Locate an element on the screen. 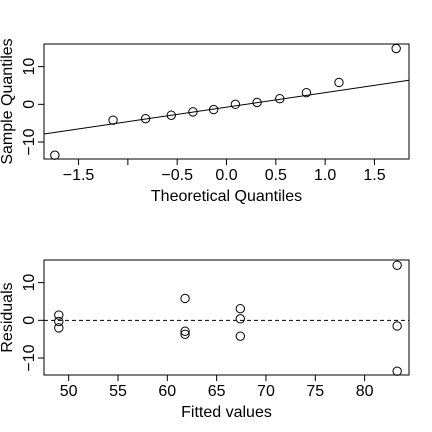  qq-reference-line is located at coordinates (226, 107).